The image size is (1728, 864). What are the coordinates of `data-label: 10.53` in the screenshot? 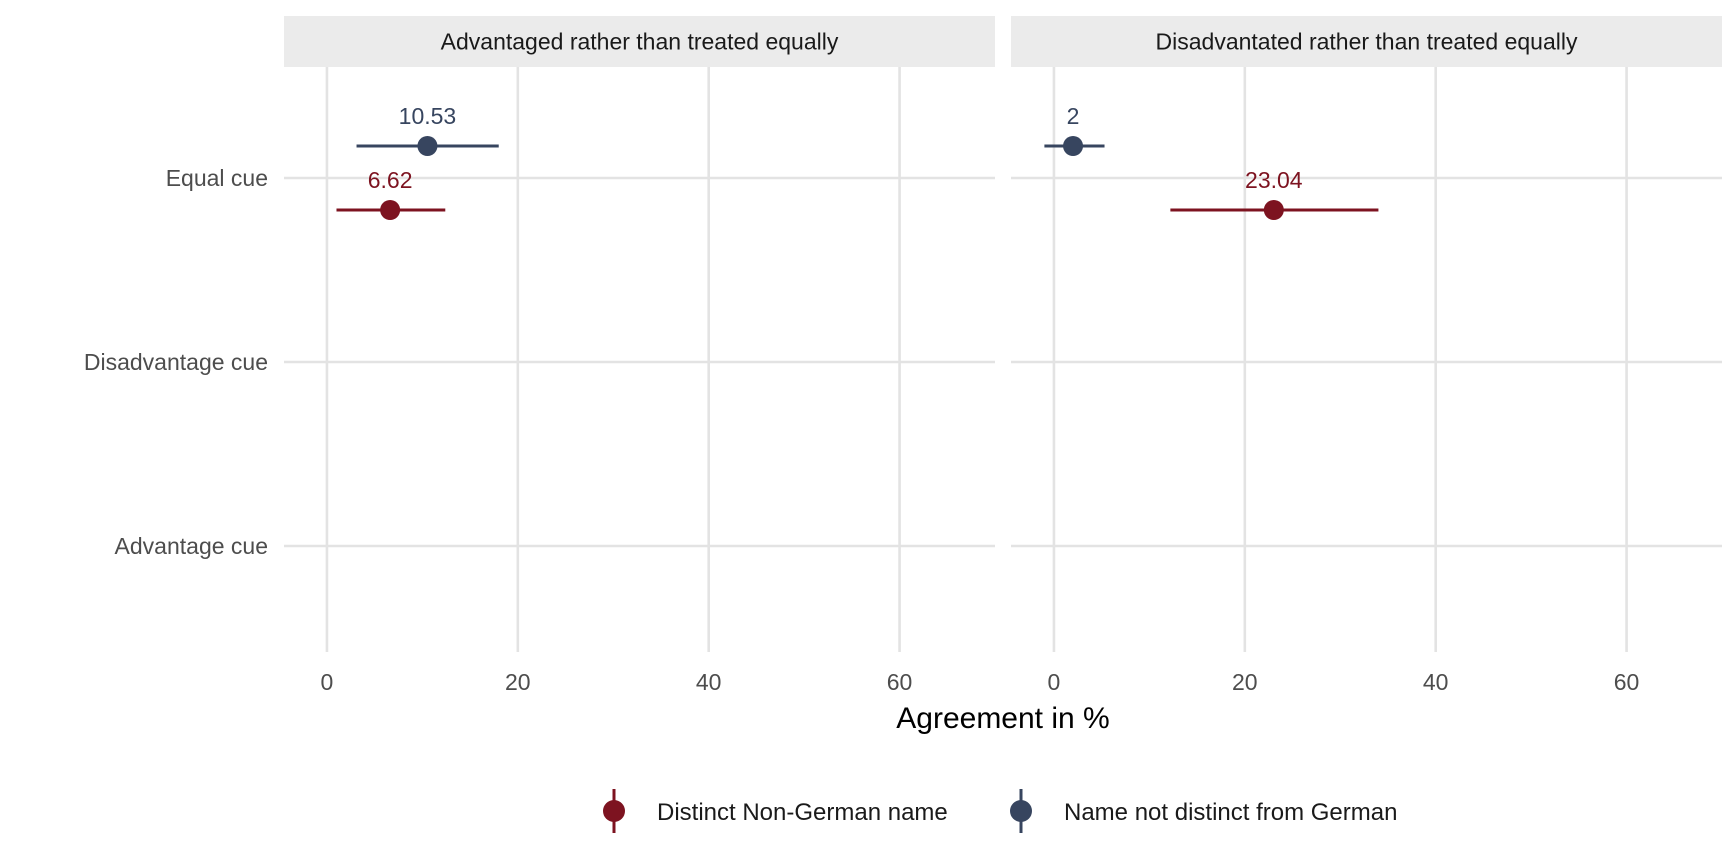 It's located at (428, 116).